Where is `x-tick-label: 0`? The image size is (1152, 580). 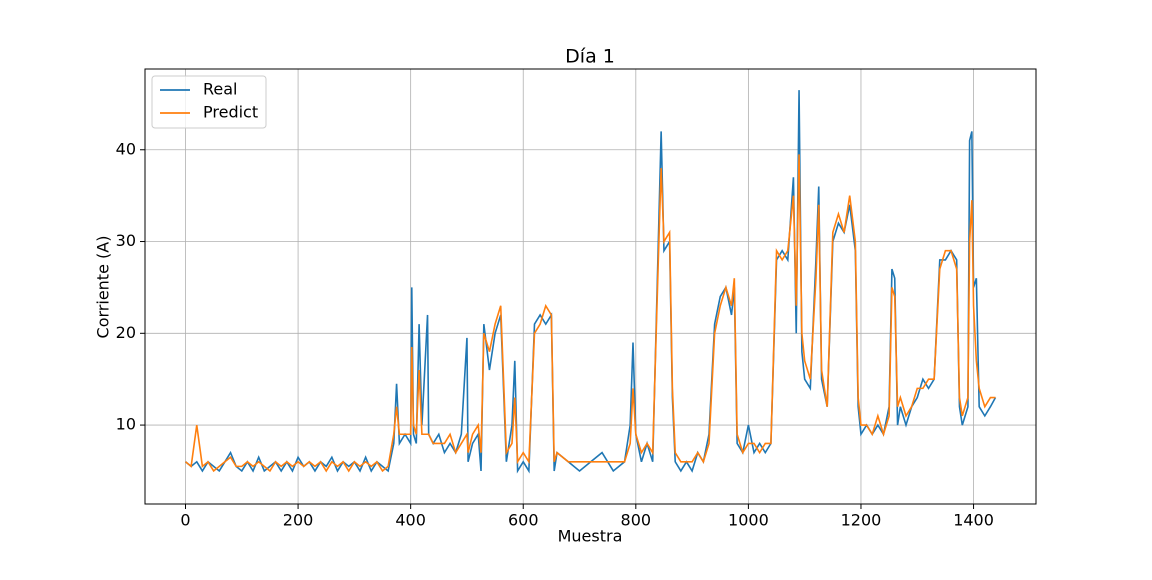 x-tick-label: 0 is located at coordinates (185, 520).